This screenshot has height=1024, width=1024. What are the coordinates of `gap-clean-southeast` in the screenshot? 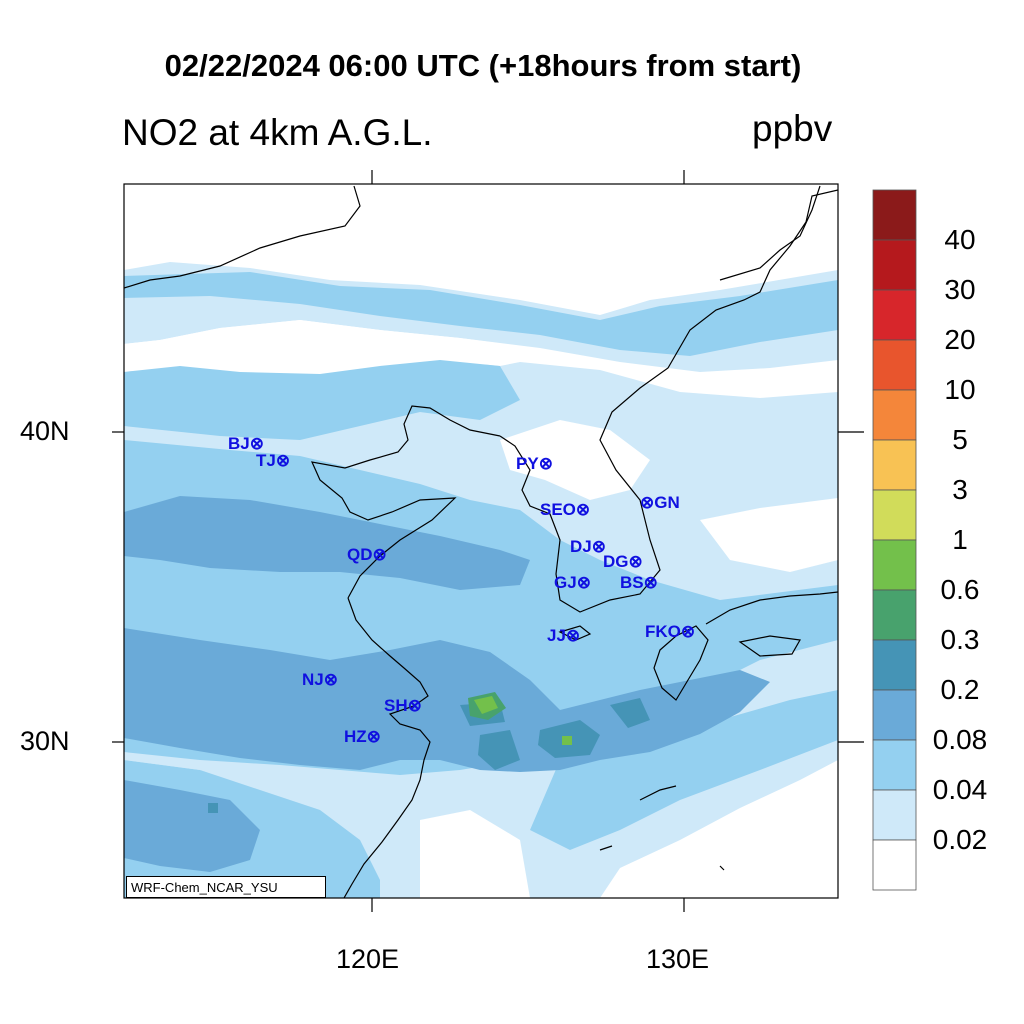 It's located at (719, 829).